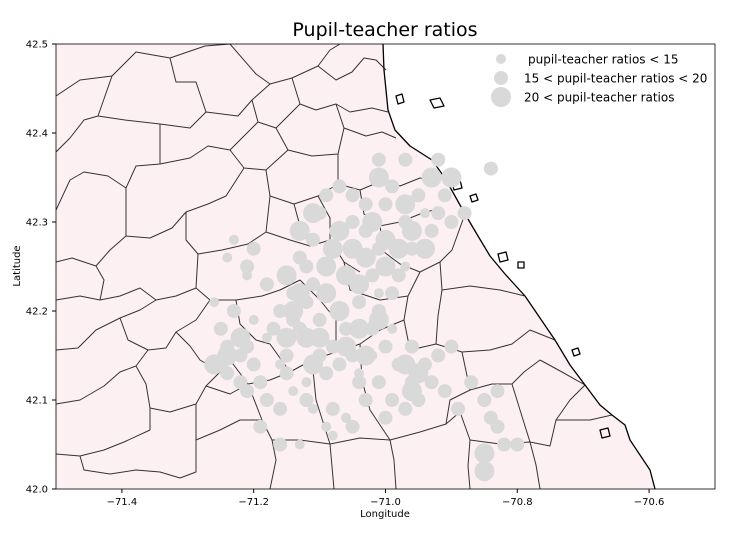  What do you see at coordinates (649, 502) in the screenshot?
I see `x-tick-label: −70.6` at bounding box center [649, 502].